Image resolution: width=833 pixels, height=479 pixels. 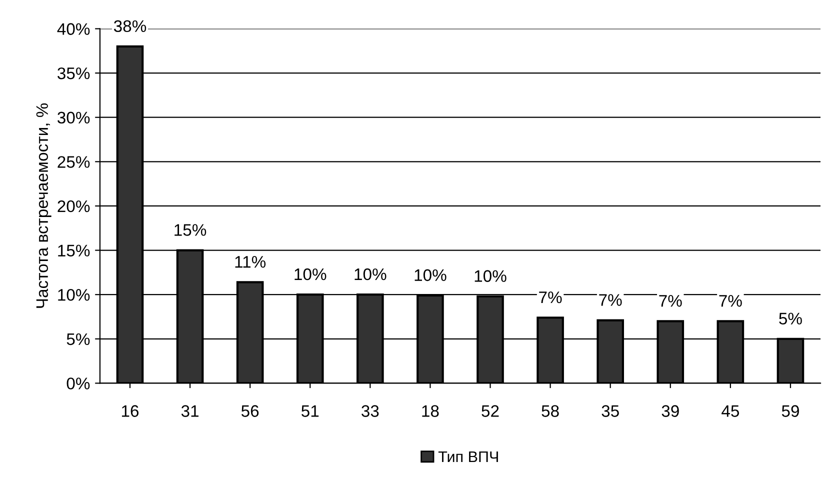 I want to click on data-label: 11%, so click(x=250, y=262).